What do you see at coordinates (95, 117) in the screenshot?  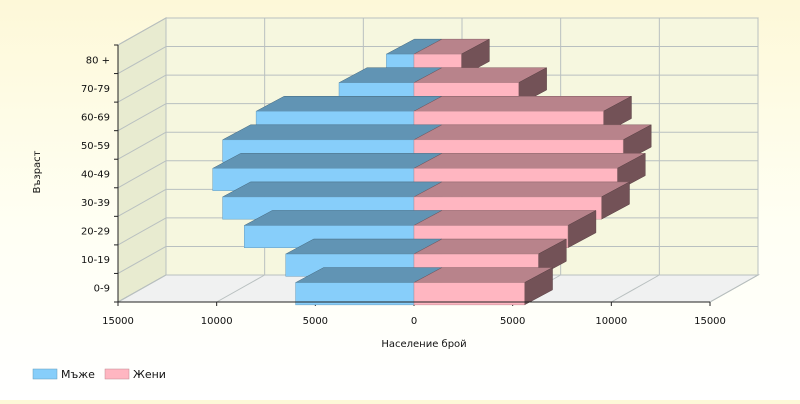 I see `y-tick-label: 60-69` at bounding box center [95, 117].